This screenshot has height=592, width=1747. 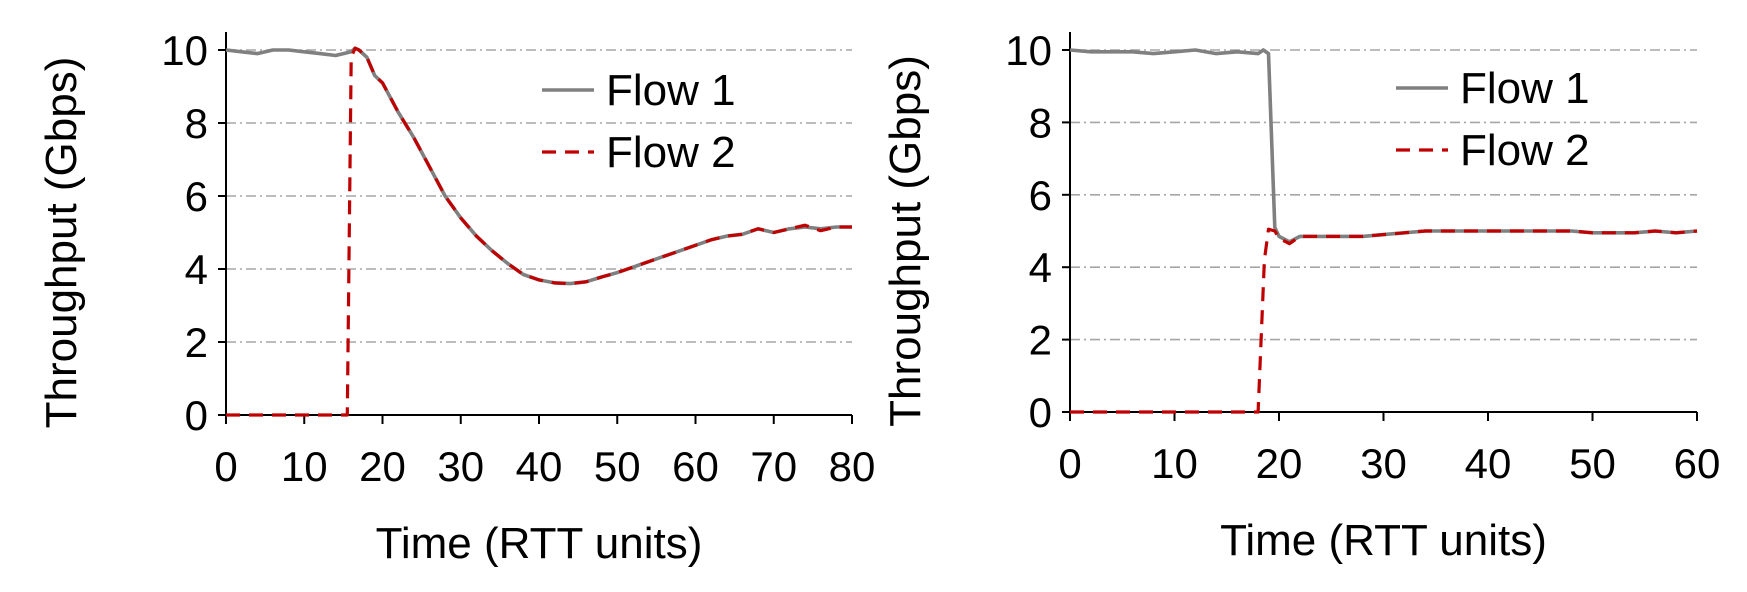 I want to click on x-tick-label: 70, so click(x=773, y=466).